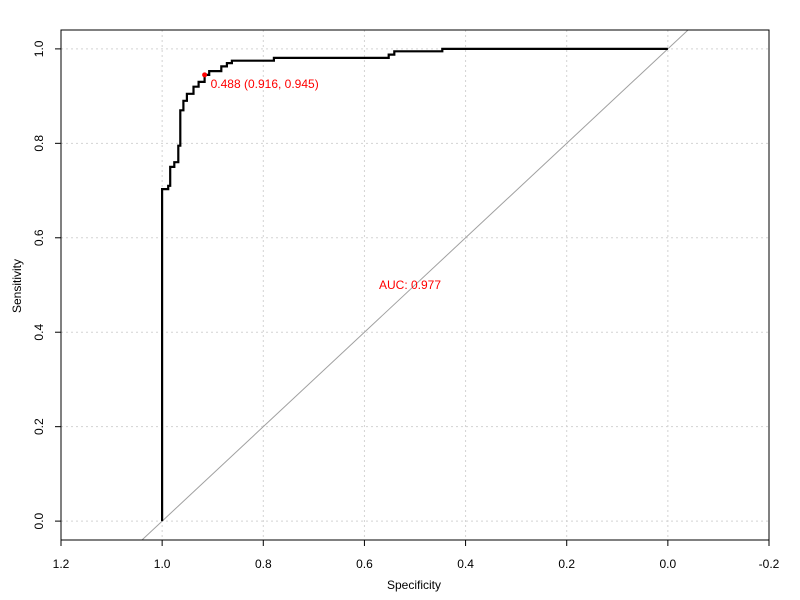  What do you see at coordinates (162, 564) in the screenshot?
I see `x-tick-label: 1.0` at bounding box center [162, 564].